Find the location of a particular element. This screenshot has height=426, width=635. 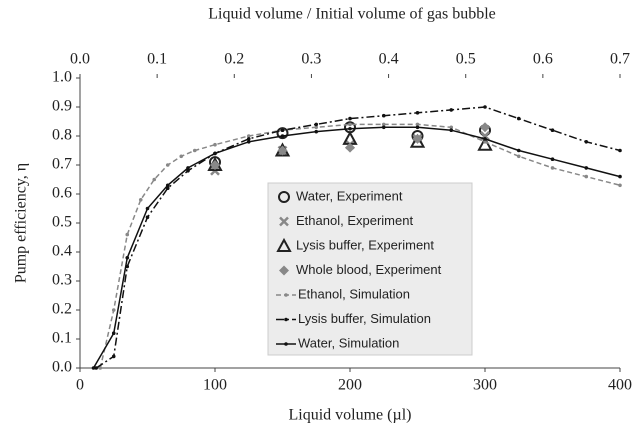

x-tick-label: 0 is located at coordinates (80, 385).